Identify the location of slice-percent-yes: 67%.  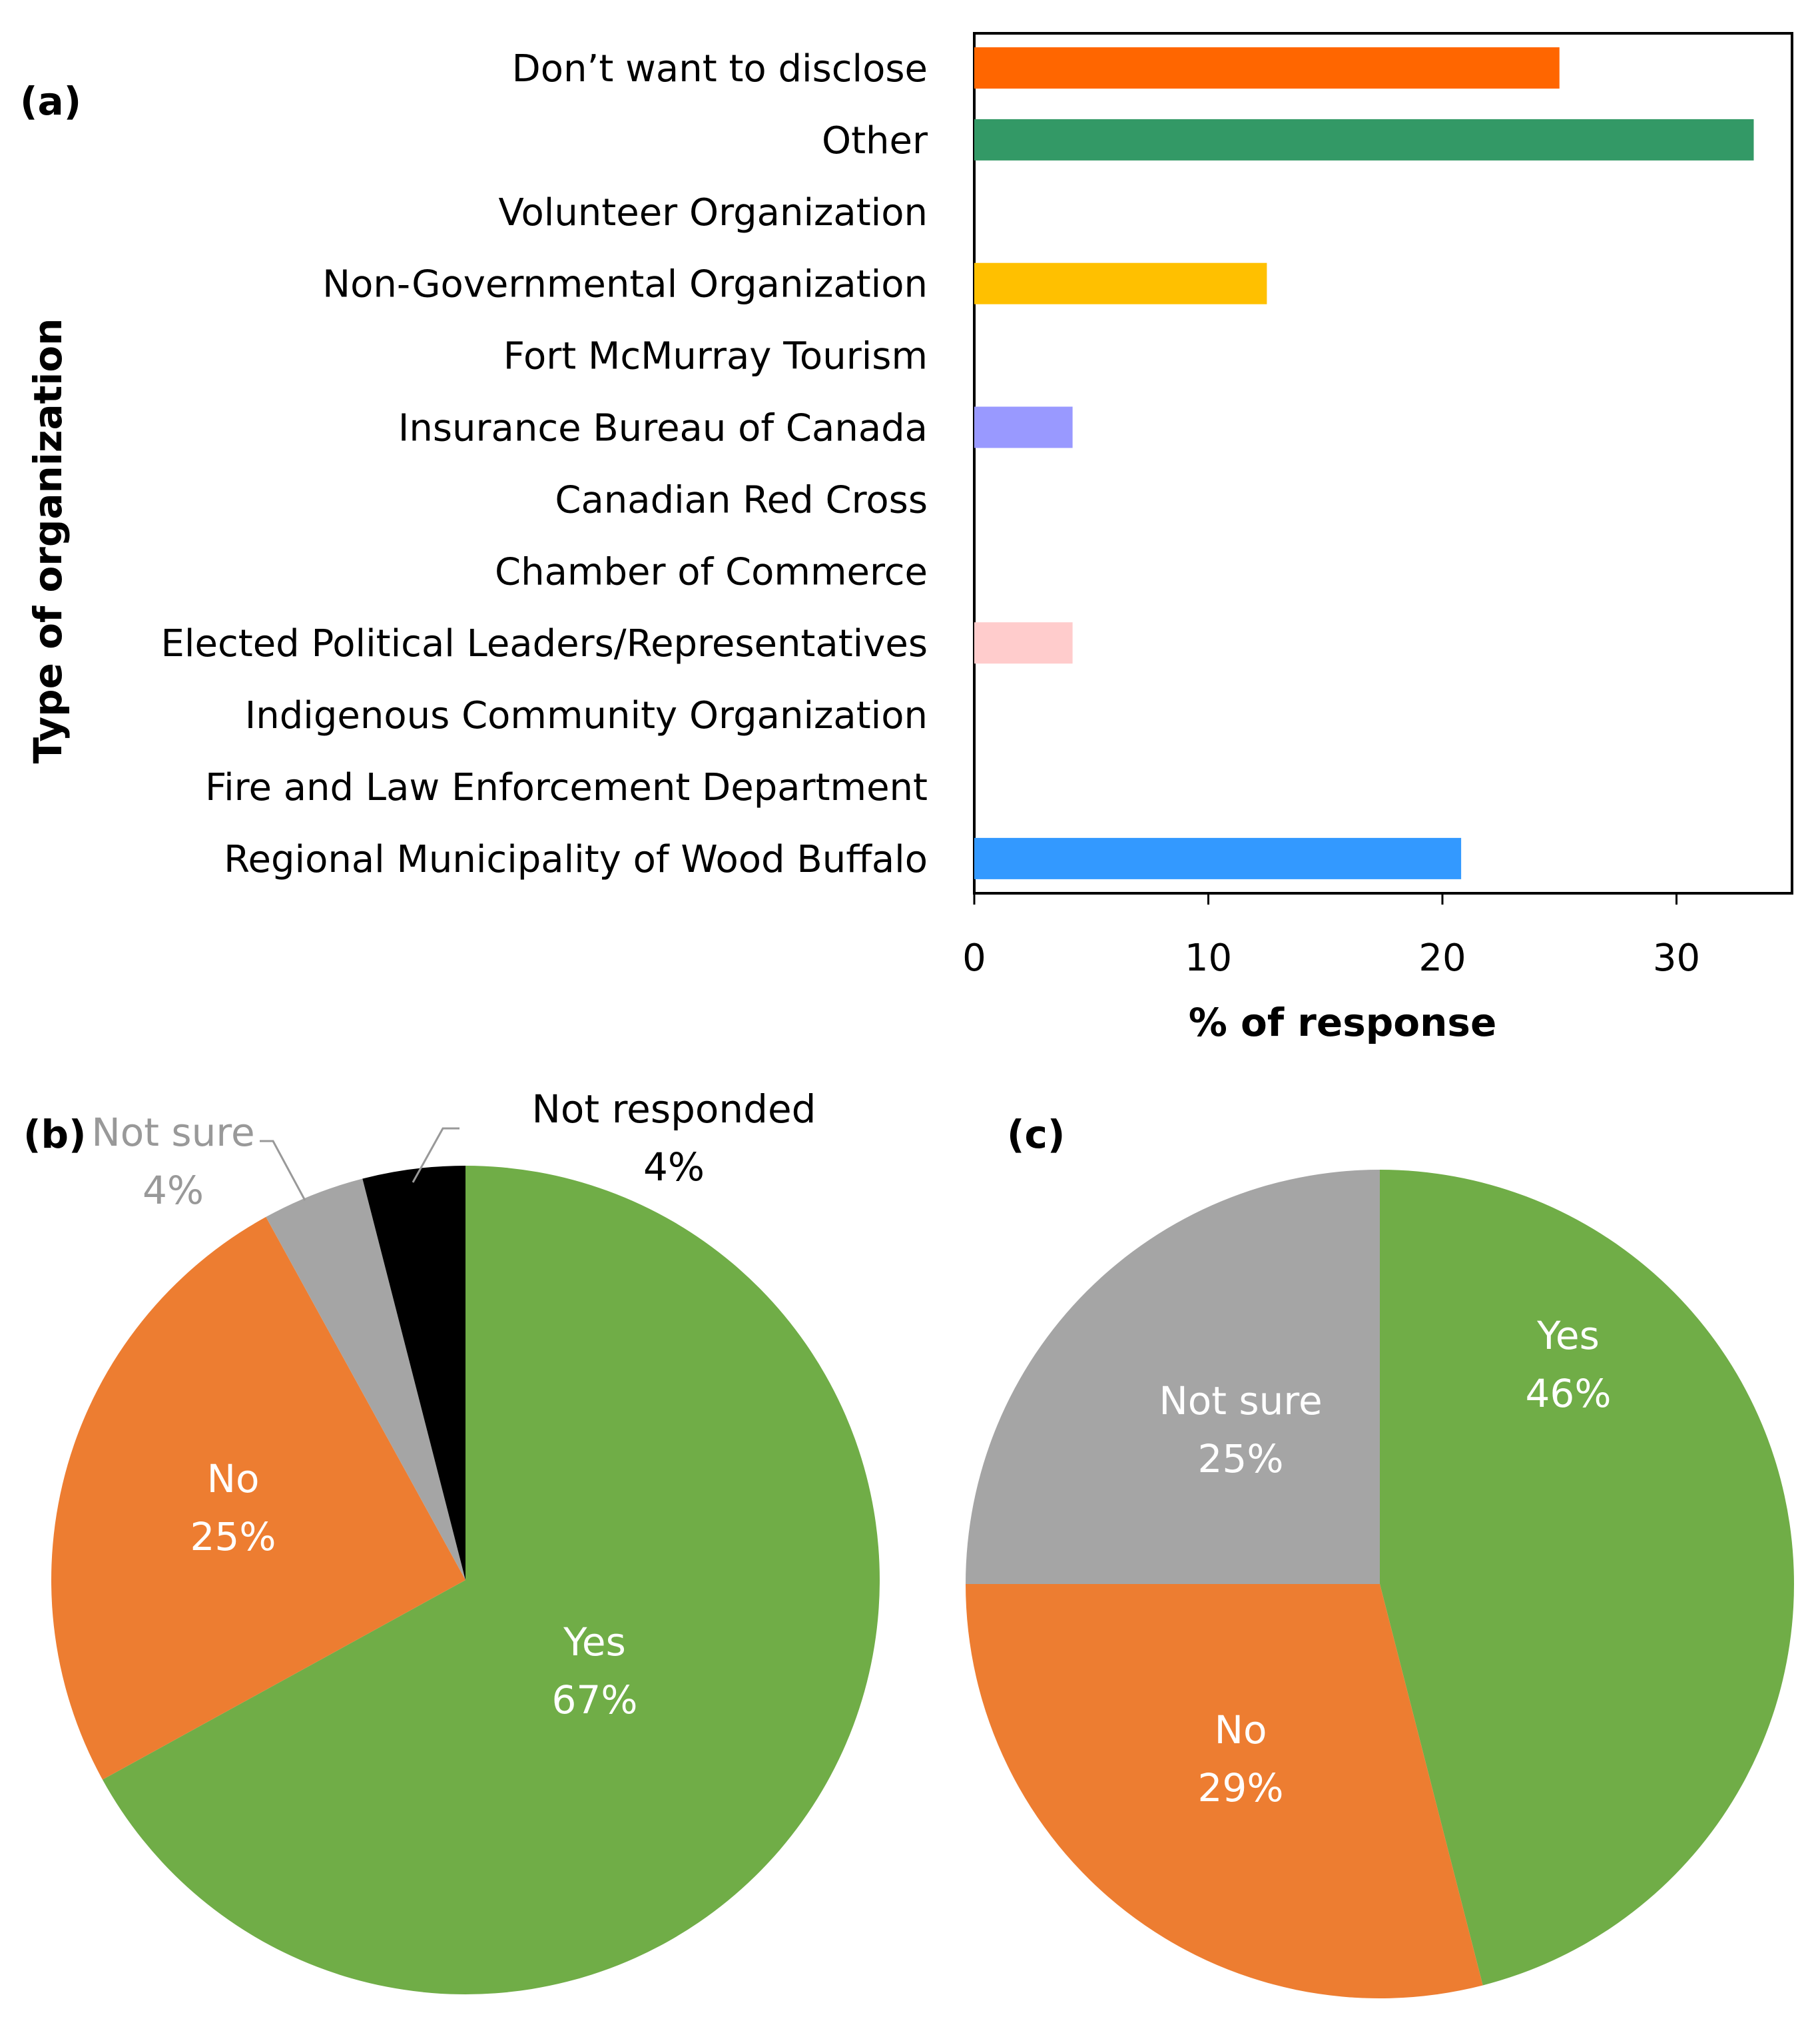
(595, 1700).